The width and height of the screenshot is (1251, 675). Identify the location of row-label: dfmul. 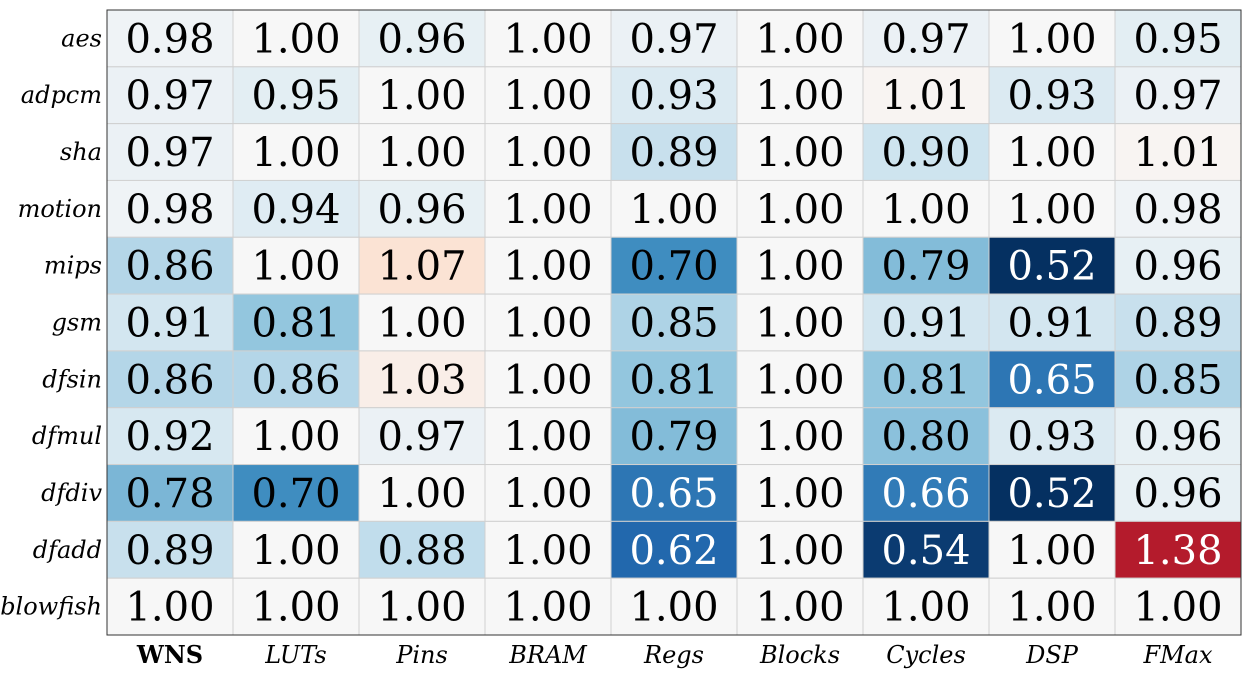
(67, 436).